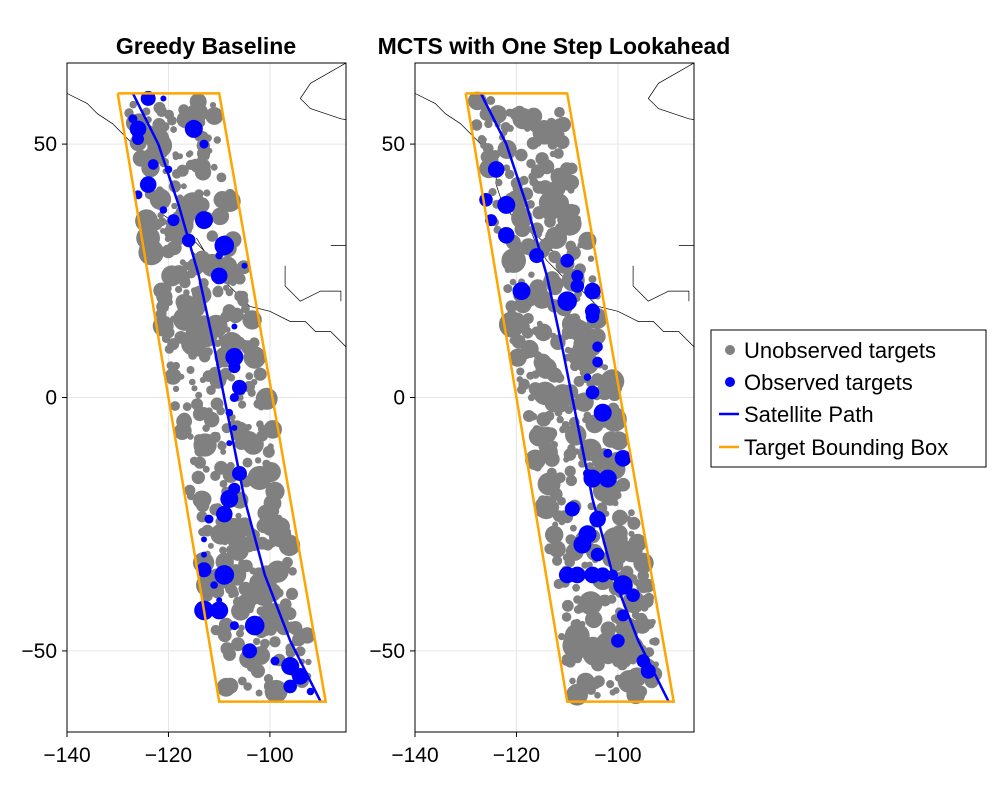 The height and width of the screenshot is (800, 1000). Describe the element at coordinates (269, 755) in the screenshot. I see `x-tick-label: −100` at that location.